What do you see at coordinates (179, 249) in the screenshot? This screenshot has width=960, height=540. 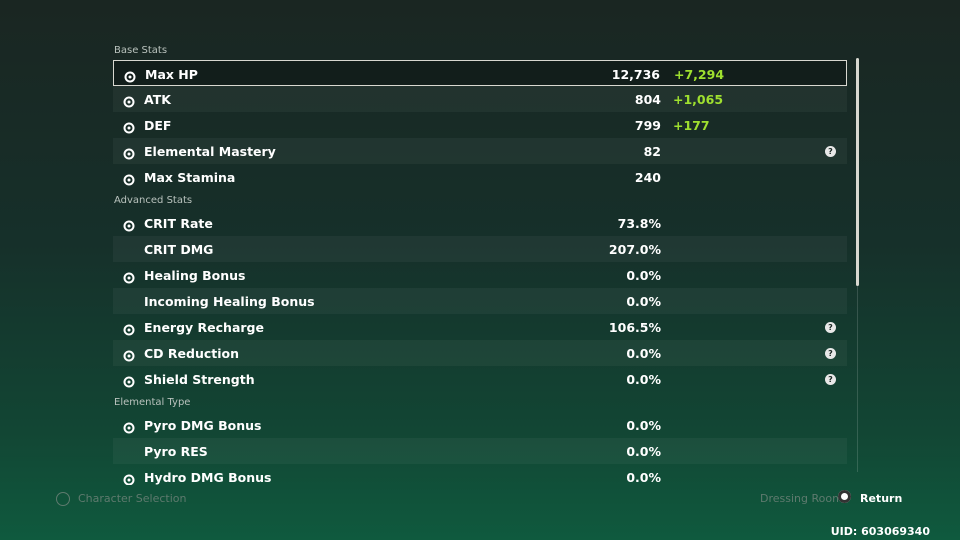 I see `stat-name: CRIT DMG` at bounding box center [179, 249].